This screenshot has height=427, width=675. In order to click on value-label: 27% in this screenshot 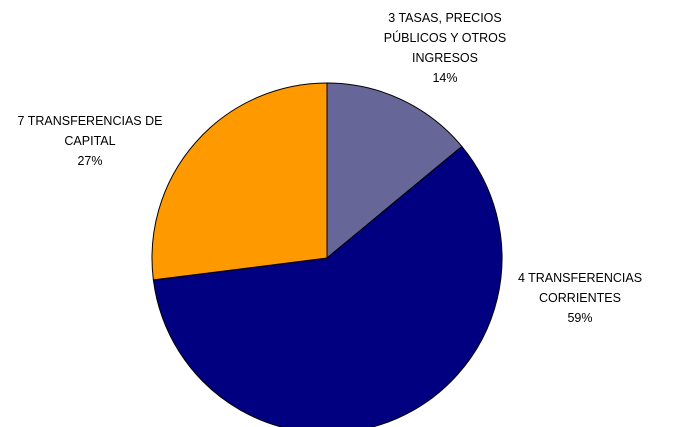, I will do `click(90, 161)`.